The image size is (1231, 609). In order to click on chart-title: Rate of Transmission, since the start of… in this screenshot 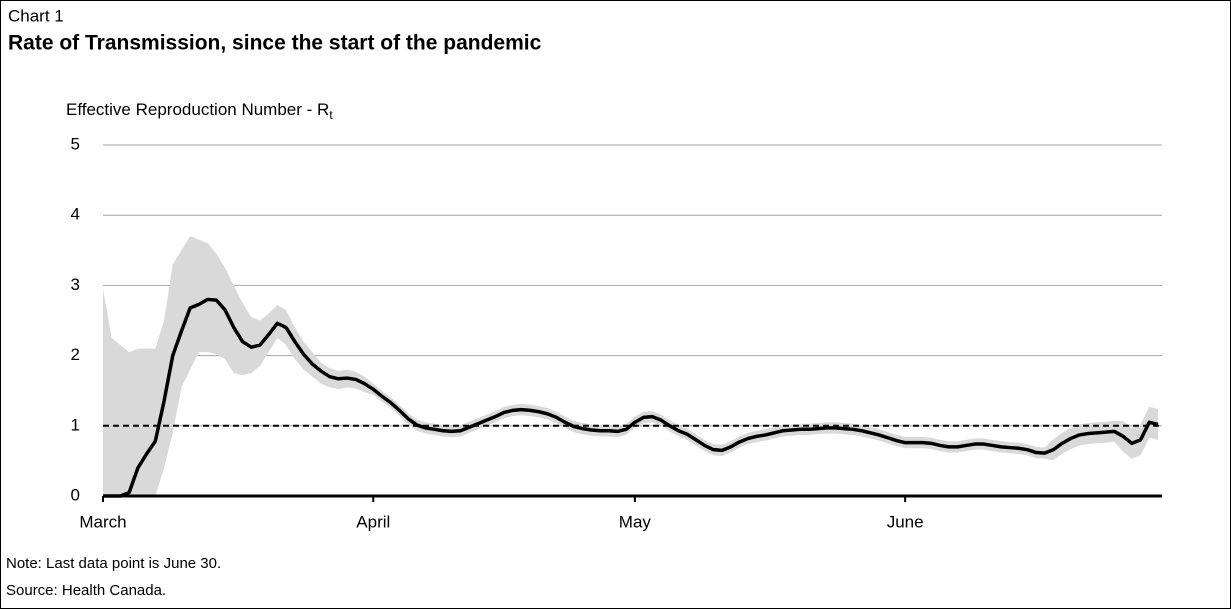, I will do `click(275, 43)`.